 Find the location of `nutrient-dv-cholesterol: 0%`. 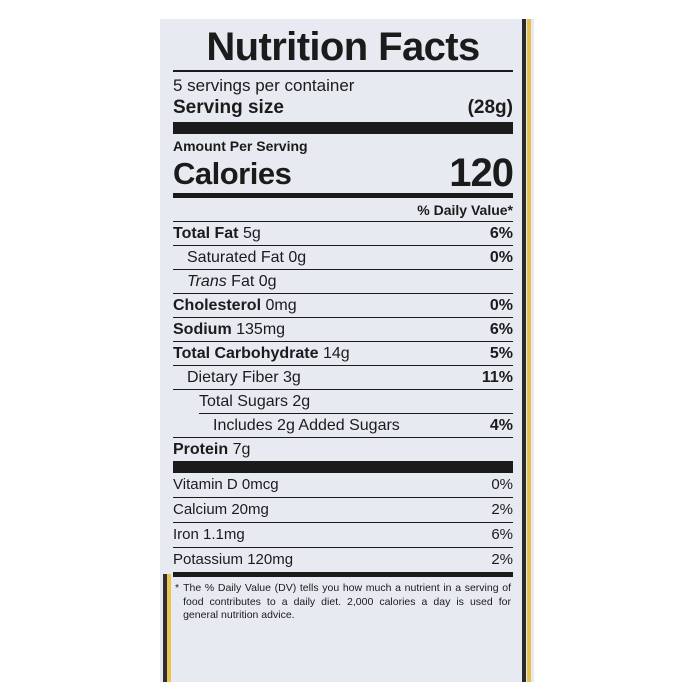

nutrient-dv-cholesterol: 0% is located at coordinates (501, 305).